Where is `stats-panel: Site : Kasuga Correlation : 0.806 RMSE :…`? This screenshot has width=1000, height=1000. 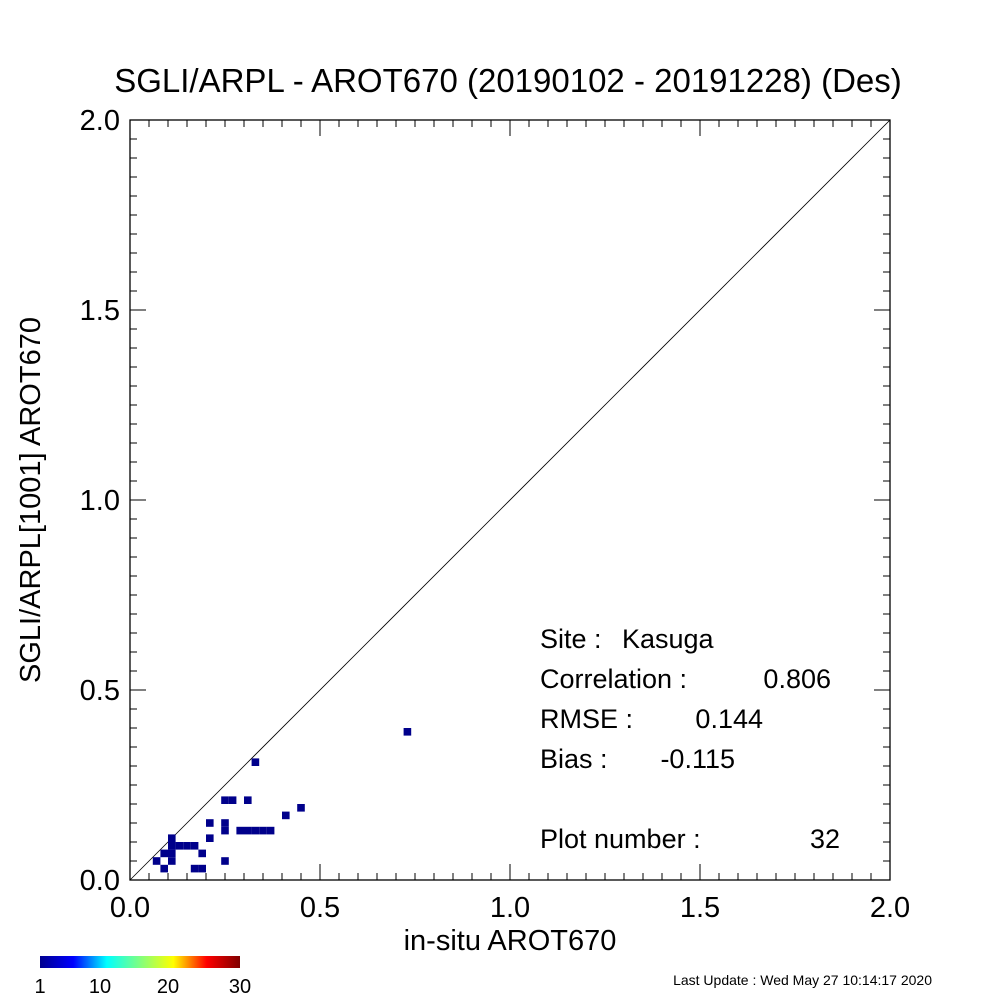
stats-panel: Site : Kasuga Correlation : 0.806 RMSE :… is located at coordinates (690, 739).